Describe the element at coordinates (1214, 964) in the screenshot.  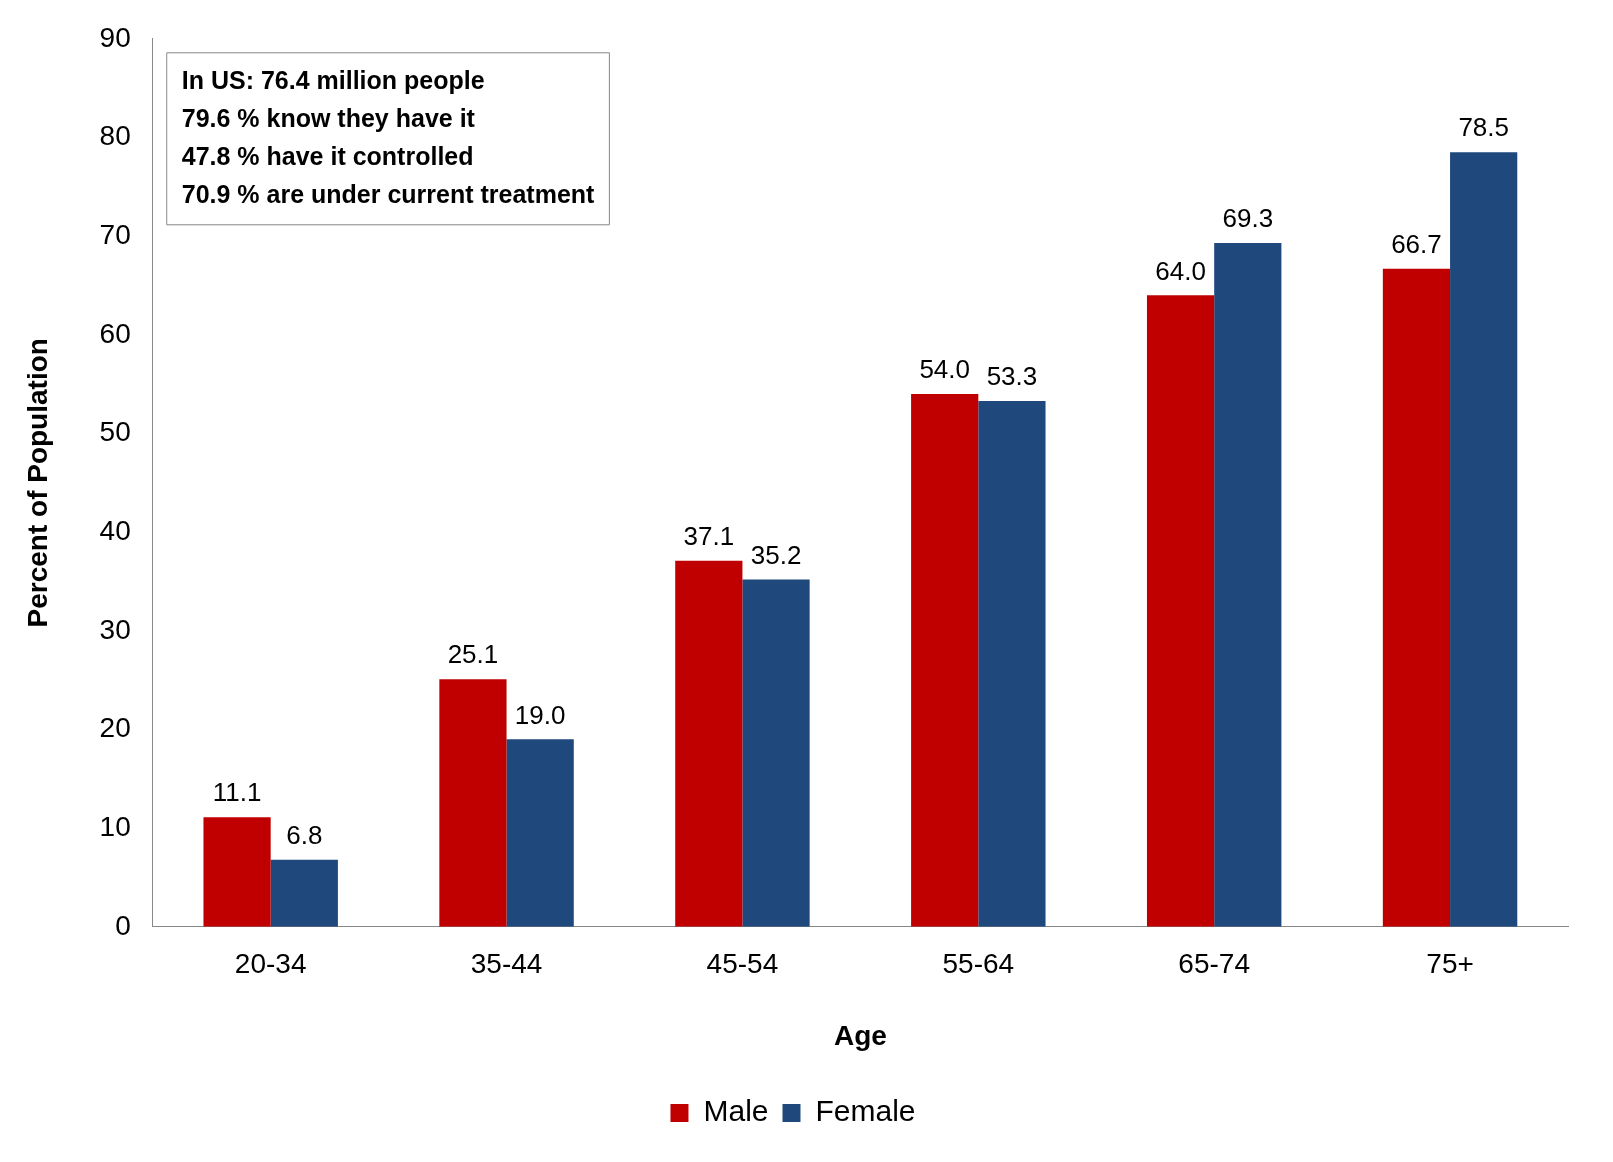
I see `x-tick-label: 65-74` at that location.